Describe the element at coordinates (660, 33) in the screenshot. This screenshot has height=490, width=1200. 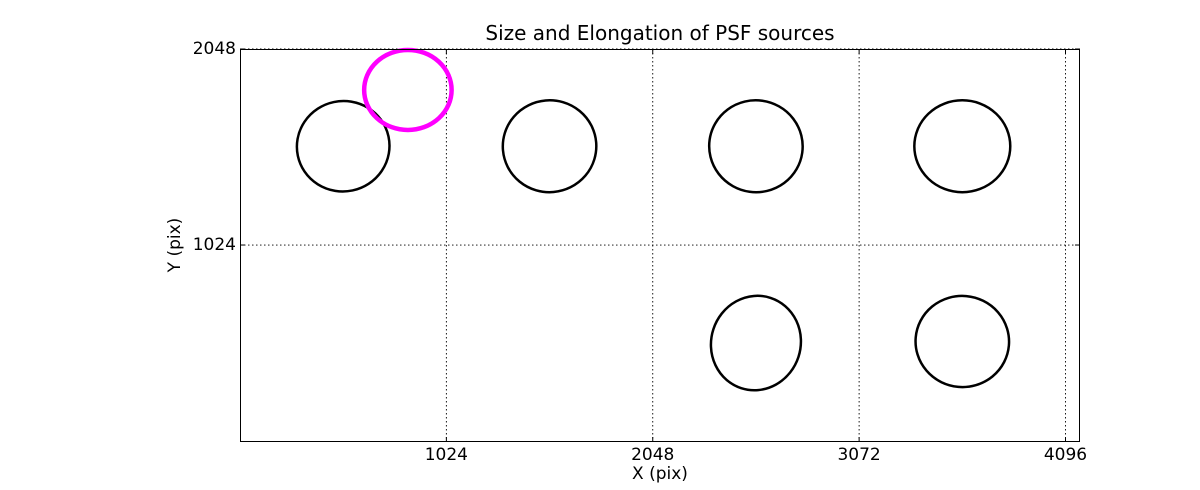
I see `chart-title: Size and Elongation of PSF sources` at that location.